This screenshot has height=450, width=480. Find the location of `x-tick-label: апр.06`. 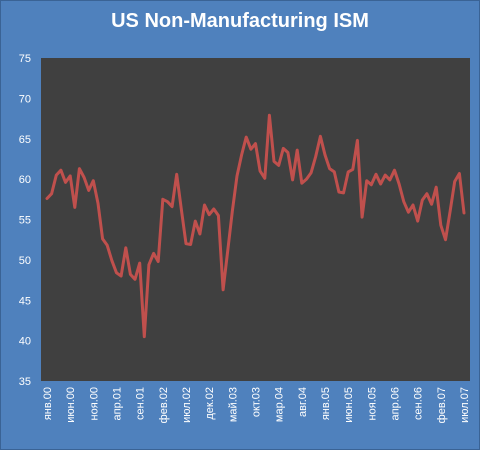

x-tick-label: апр.06 is located at coordinates (396, 403).